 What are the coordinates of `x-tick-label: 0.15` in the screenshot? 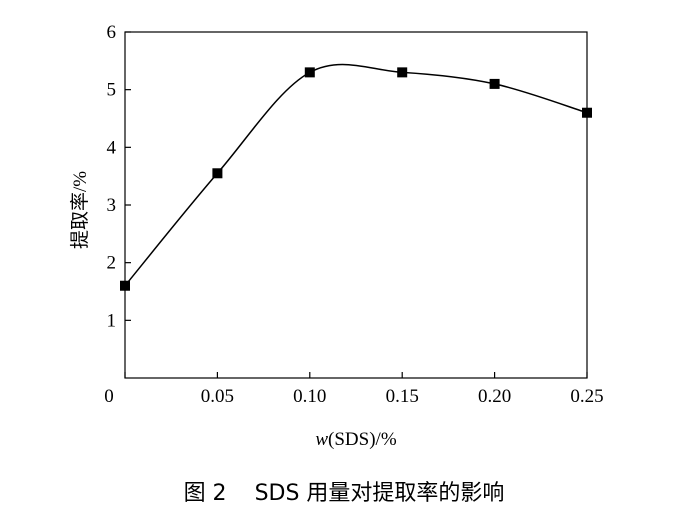 It's located at (402, 396).